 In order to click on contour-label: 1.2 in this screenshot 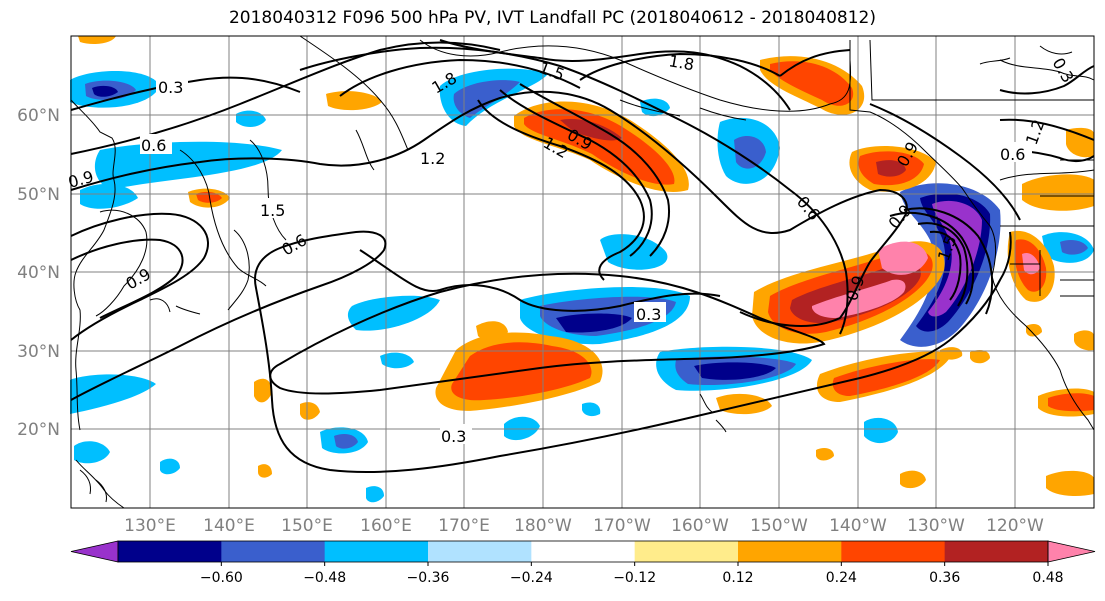, I will do `click(432, 158)`.